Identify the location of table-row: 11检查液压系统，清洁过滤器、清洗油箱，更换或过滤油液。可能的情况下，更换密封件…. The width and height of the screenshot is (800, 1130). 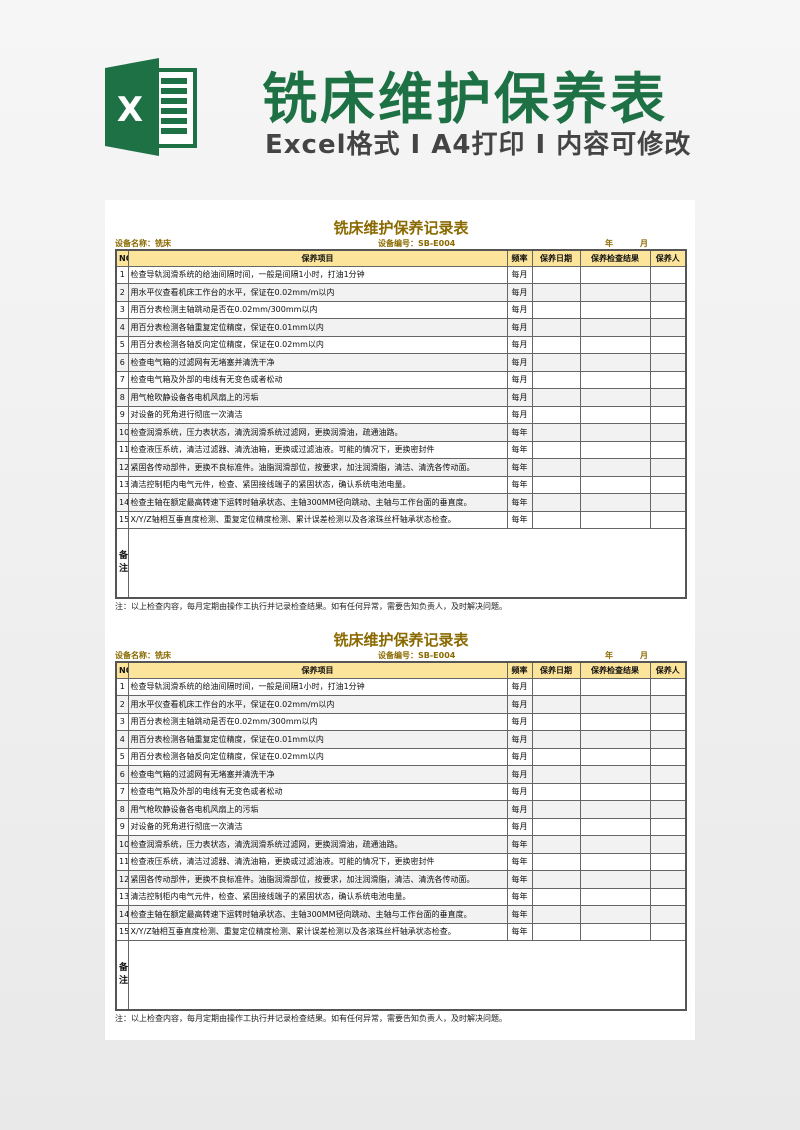
(401, 449).